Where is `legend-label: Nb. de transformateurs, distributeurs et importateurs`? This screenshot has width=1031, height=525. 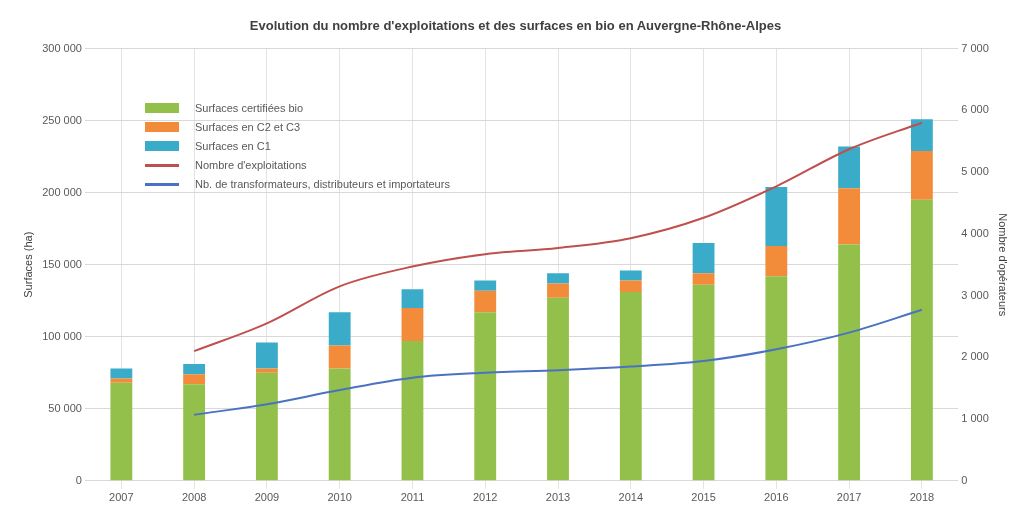
legend-label: Nb. de transformateurs, distributeurs et importateurs is located at coordinates (322, 184).